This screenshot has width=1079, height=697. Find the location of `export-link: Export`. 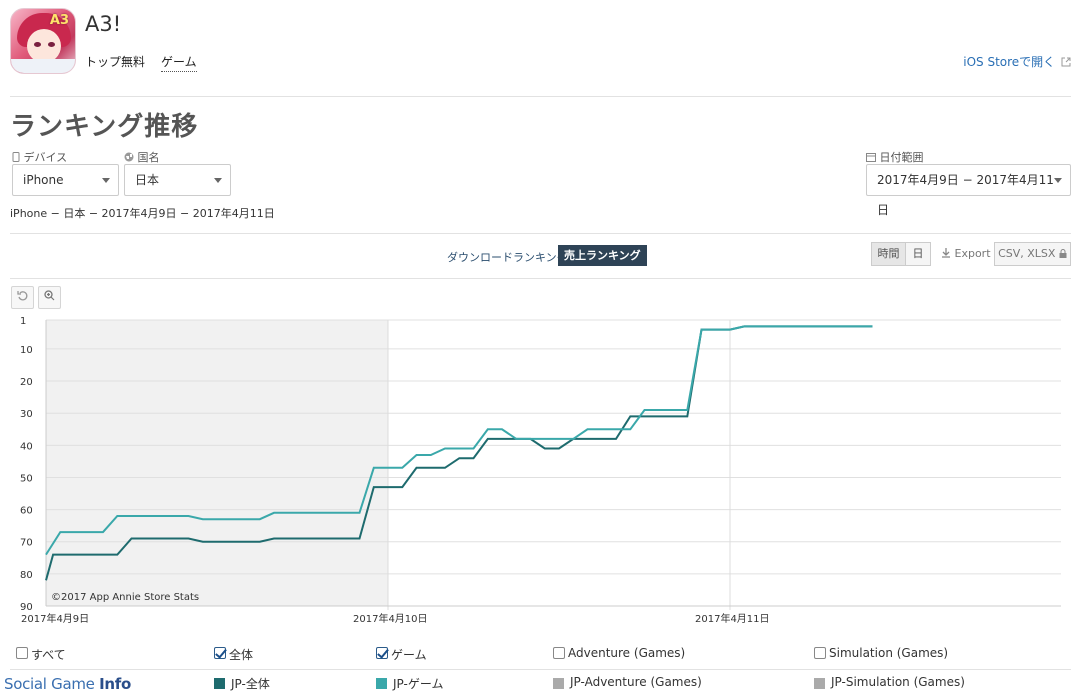

export-link: Export is located at coordinates (966, 253).